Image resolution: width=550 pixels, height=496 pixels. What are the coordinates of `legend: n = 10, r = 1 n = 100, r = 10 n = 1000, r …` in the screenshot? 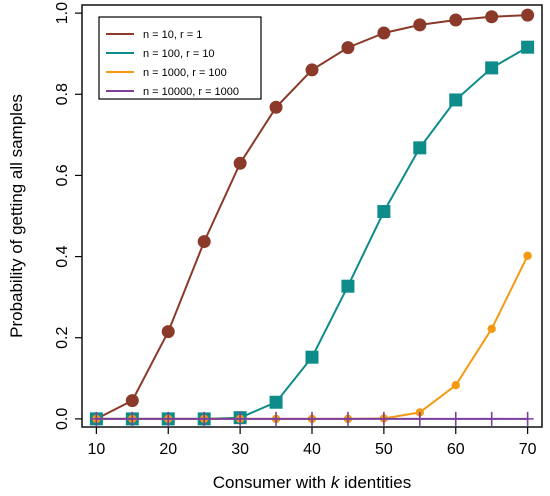 It's located at (180, 58).